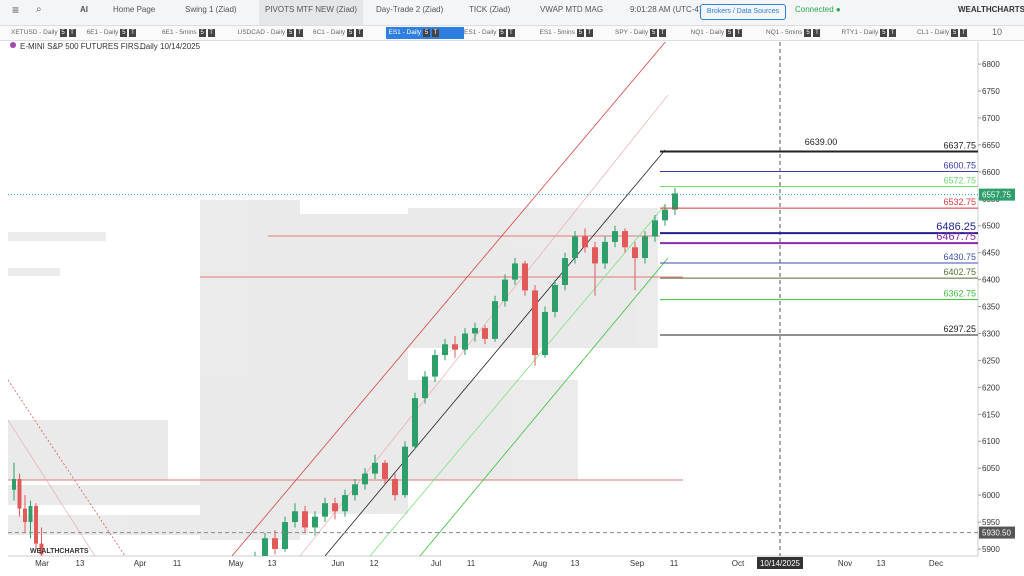  I want to click on status: Connected ●, so click(818, 9).